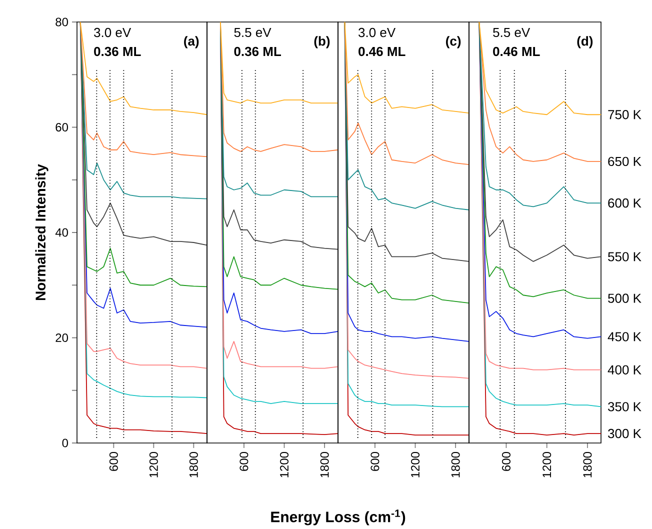  I want to click on series-label: 350 K, so click(625, 407).